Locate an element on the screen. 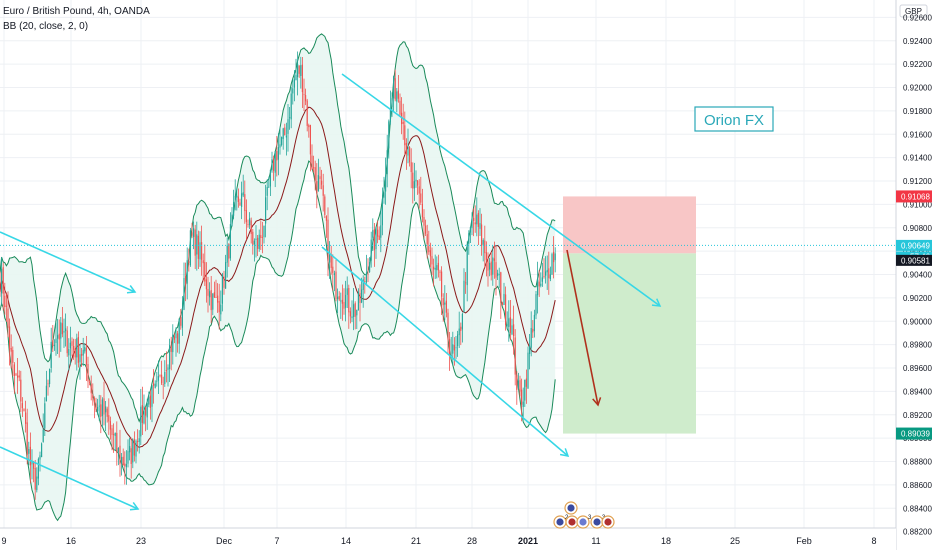 The image size is (932, 555). symbol-title: Euro / British Pound, 4h, OANDA is located at coordinates (76, 11).